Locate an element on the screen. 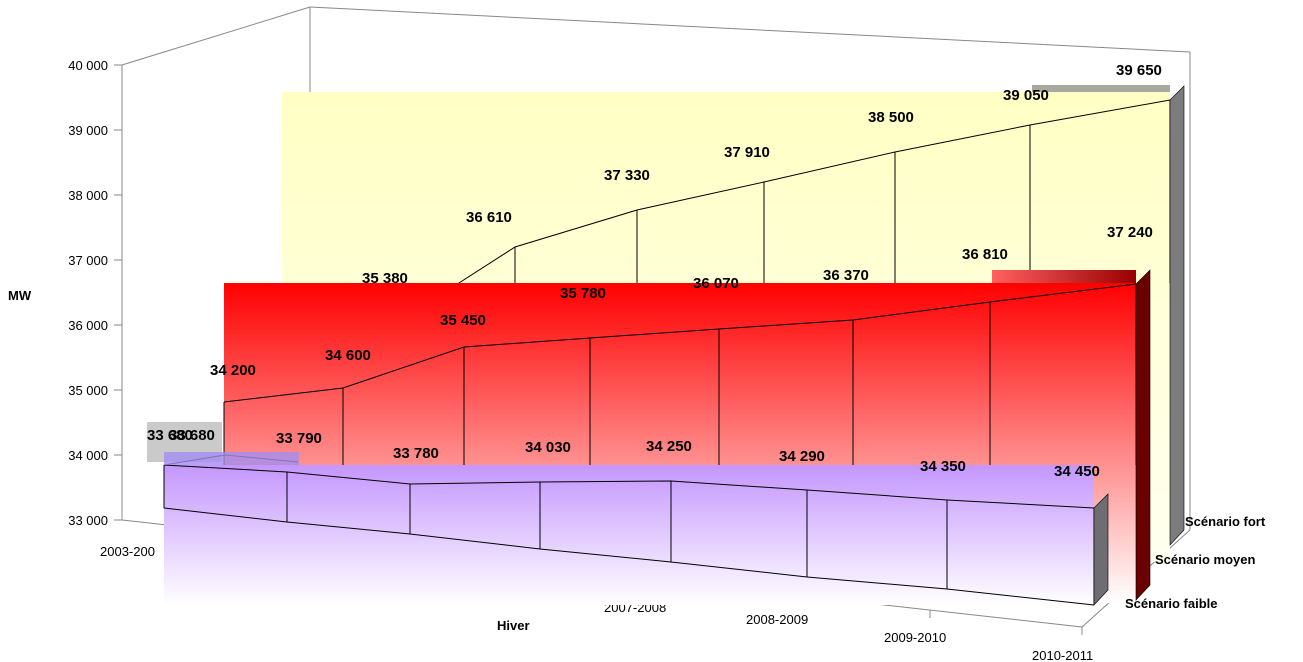 This screenshot has width=1303, height=662. y-tick-label: 39 000 is located at coordinates (88, 130).